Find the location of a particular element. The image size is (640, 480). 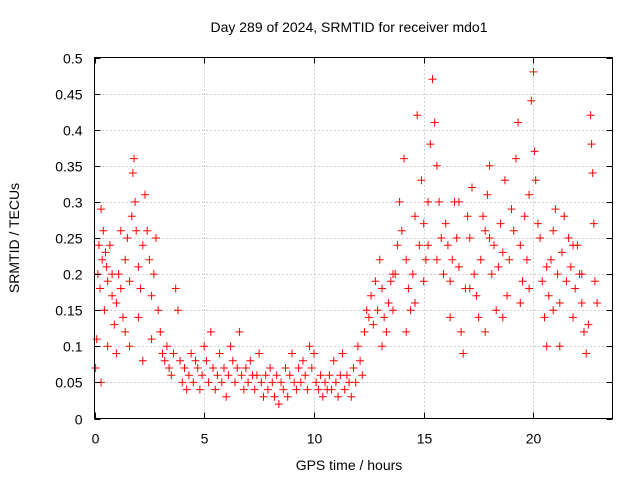

x-tick-label: 10 is located at coordinates (315, 439).